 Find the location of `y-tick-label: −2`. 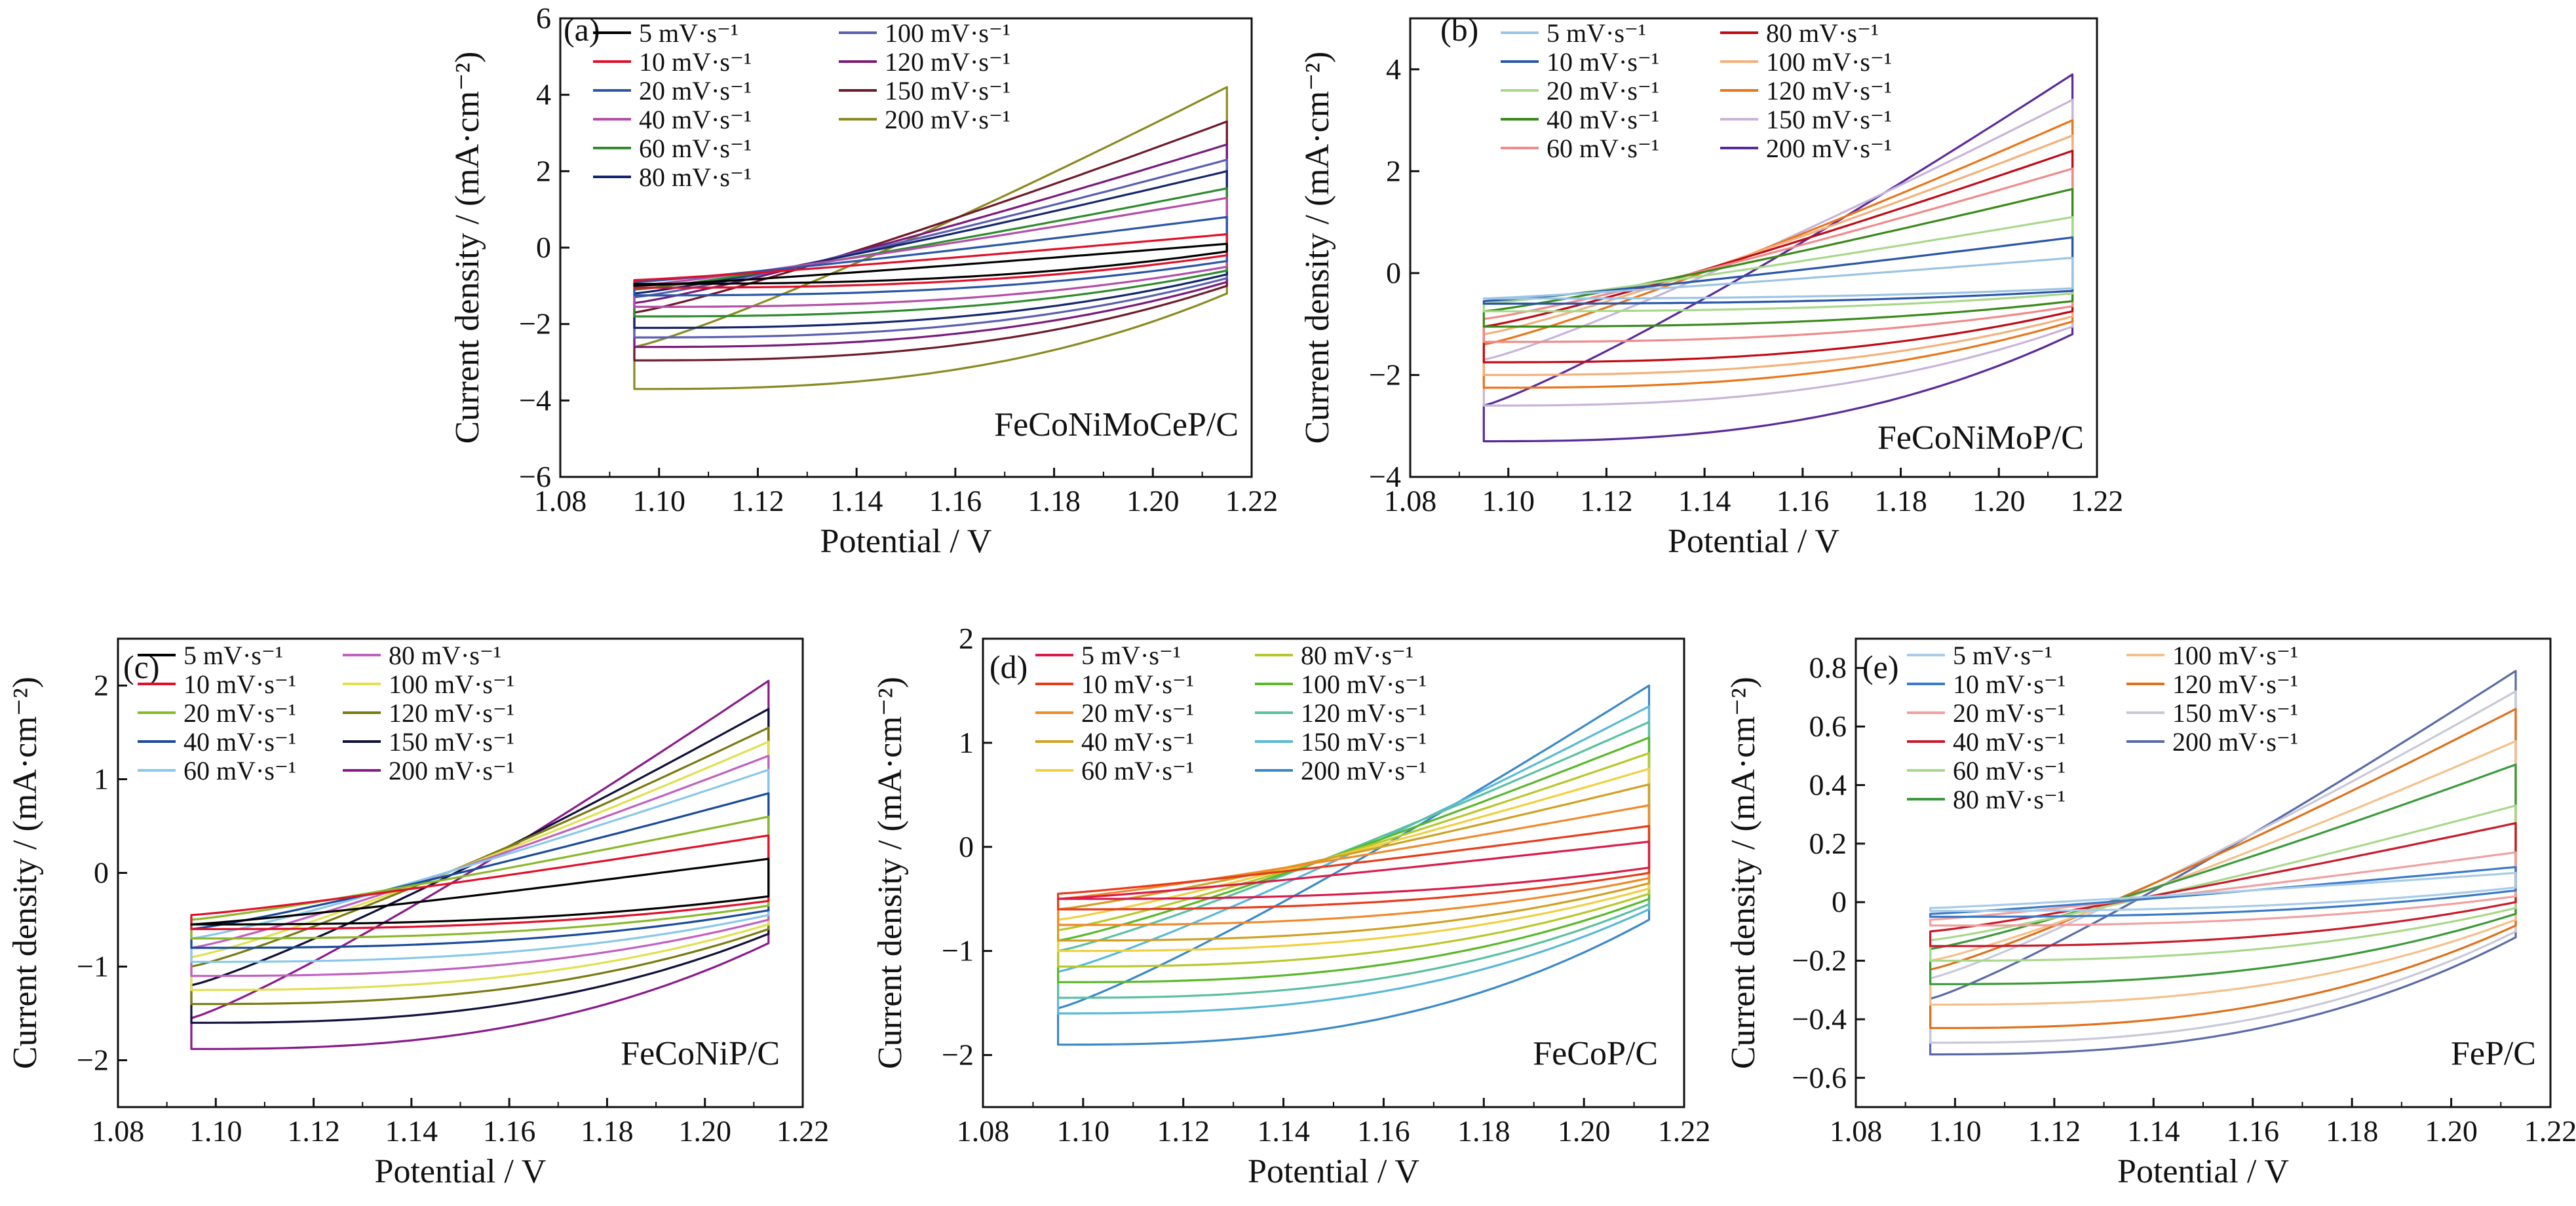

y-tick-label: −2 is located at coordinates (958, 1055).